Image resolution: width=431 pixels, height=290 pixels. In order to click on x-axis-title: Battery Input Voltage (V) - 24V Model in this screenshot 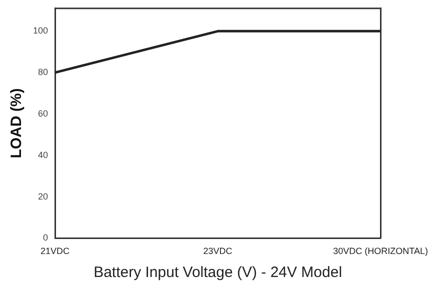, I will do `click(218, 273)`.